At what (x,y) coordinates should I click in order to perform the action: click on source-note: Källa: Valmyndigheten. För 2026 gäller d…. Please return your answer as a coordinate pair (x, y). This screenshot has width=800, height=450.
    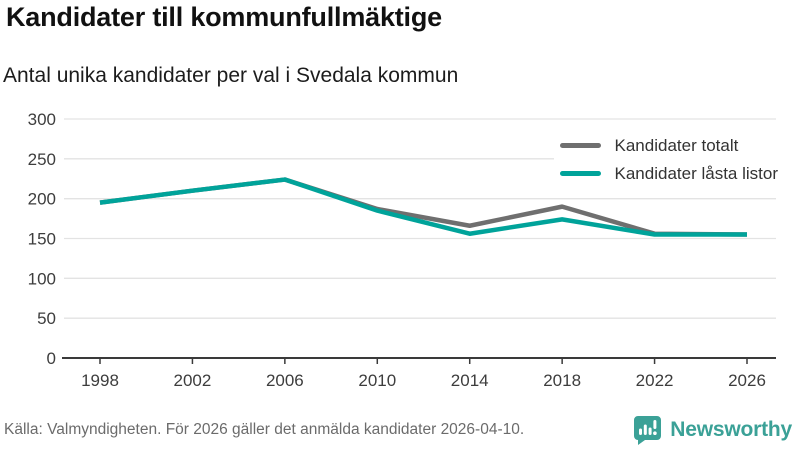
    Looking at the image, I should click on (264, 429).